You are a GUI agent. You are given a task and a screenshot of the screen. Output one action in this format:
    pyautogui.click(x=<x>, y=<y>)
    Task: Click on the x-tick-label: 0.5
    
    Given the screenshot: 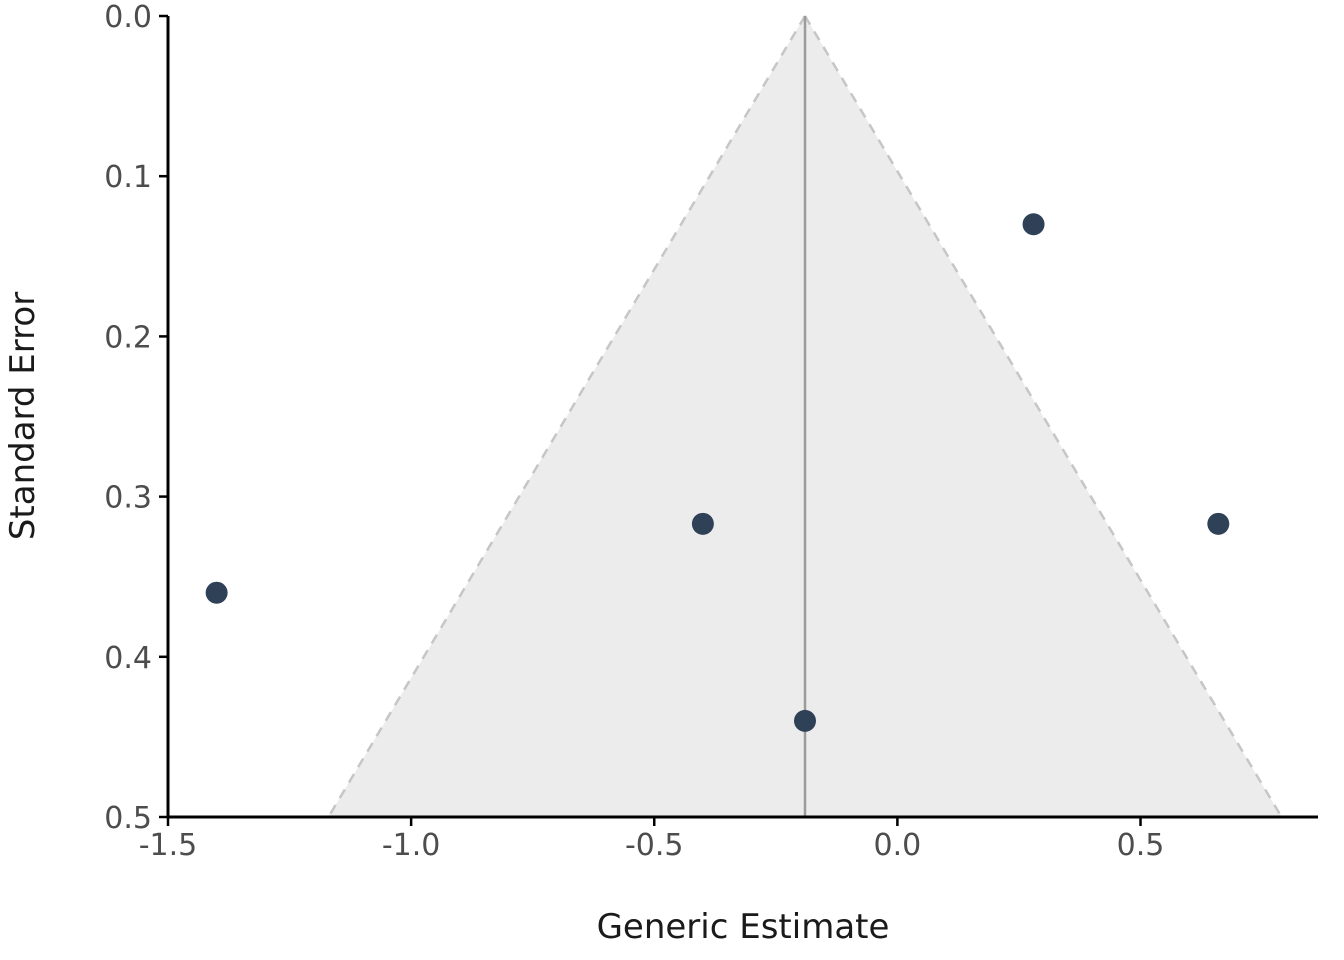 What is the action you would take?
    pyautogui.click(x=1141, y=845)
    